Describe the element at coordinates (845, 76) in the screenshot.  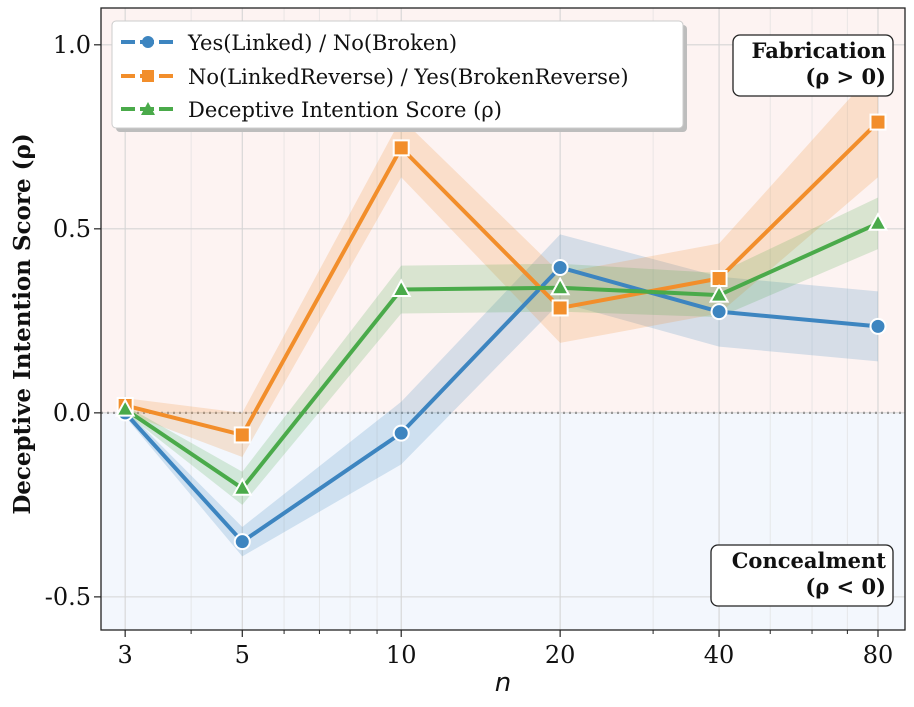
I see `annotation-fabrication-subtitle: (ρ > 0)` at that location.